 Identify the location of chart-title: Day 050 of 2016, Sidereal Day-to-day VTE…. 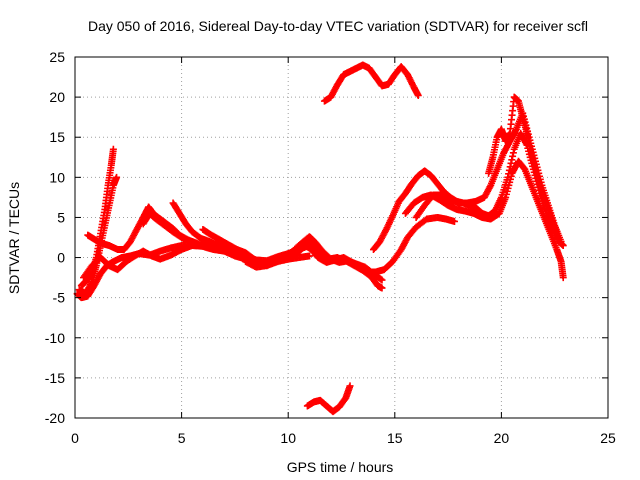
(338, 26).